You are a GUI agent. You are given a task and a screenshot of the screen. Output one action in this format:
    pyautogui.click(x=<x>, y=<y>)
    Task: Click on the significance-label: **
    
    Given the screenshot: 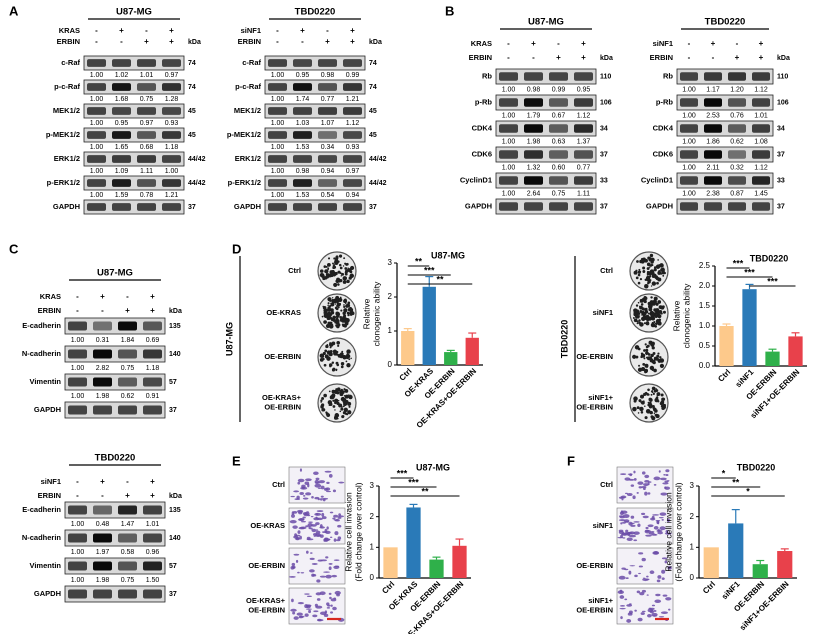 What is the action you would take?
    pyautogui.click(x=440, y=279)
    